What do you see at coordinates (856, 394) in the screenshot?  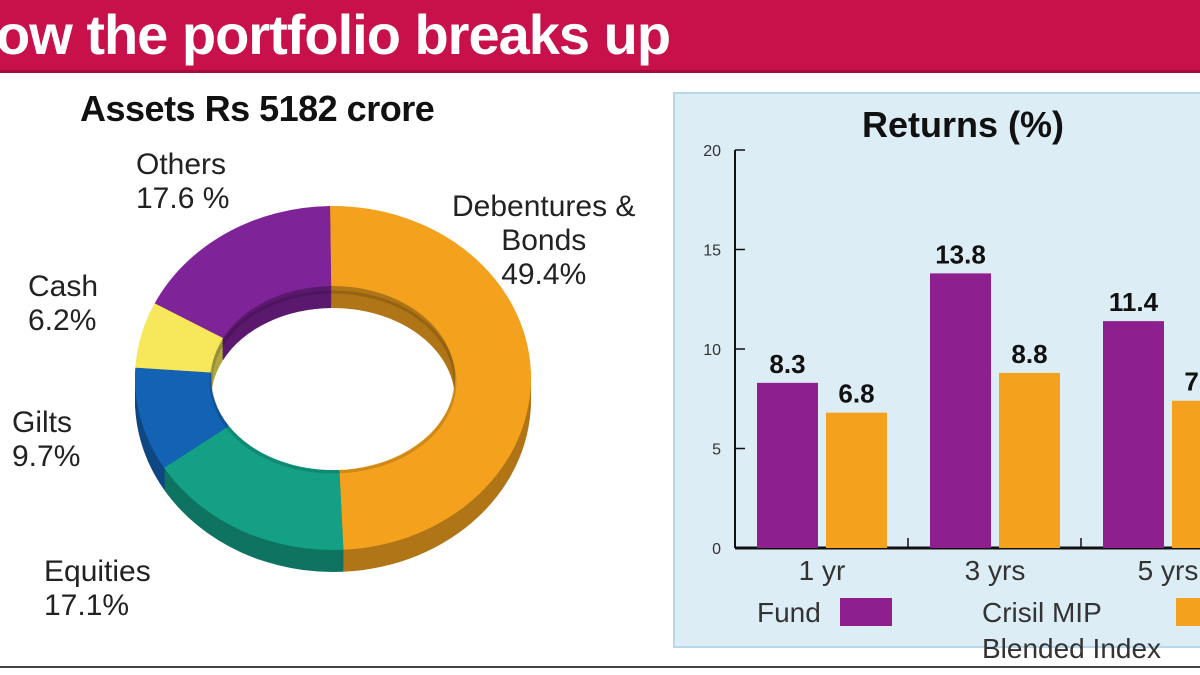 I see `bar-value-label: 6.8` at bounding box center [856, 394].